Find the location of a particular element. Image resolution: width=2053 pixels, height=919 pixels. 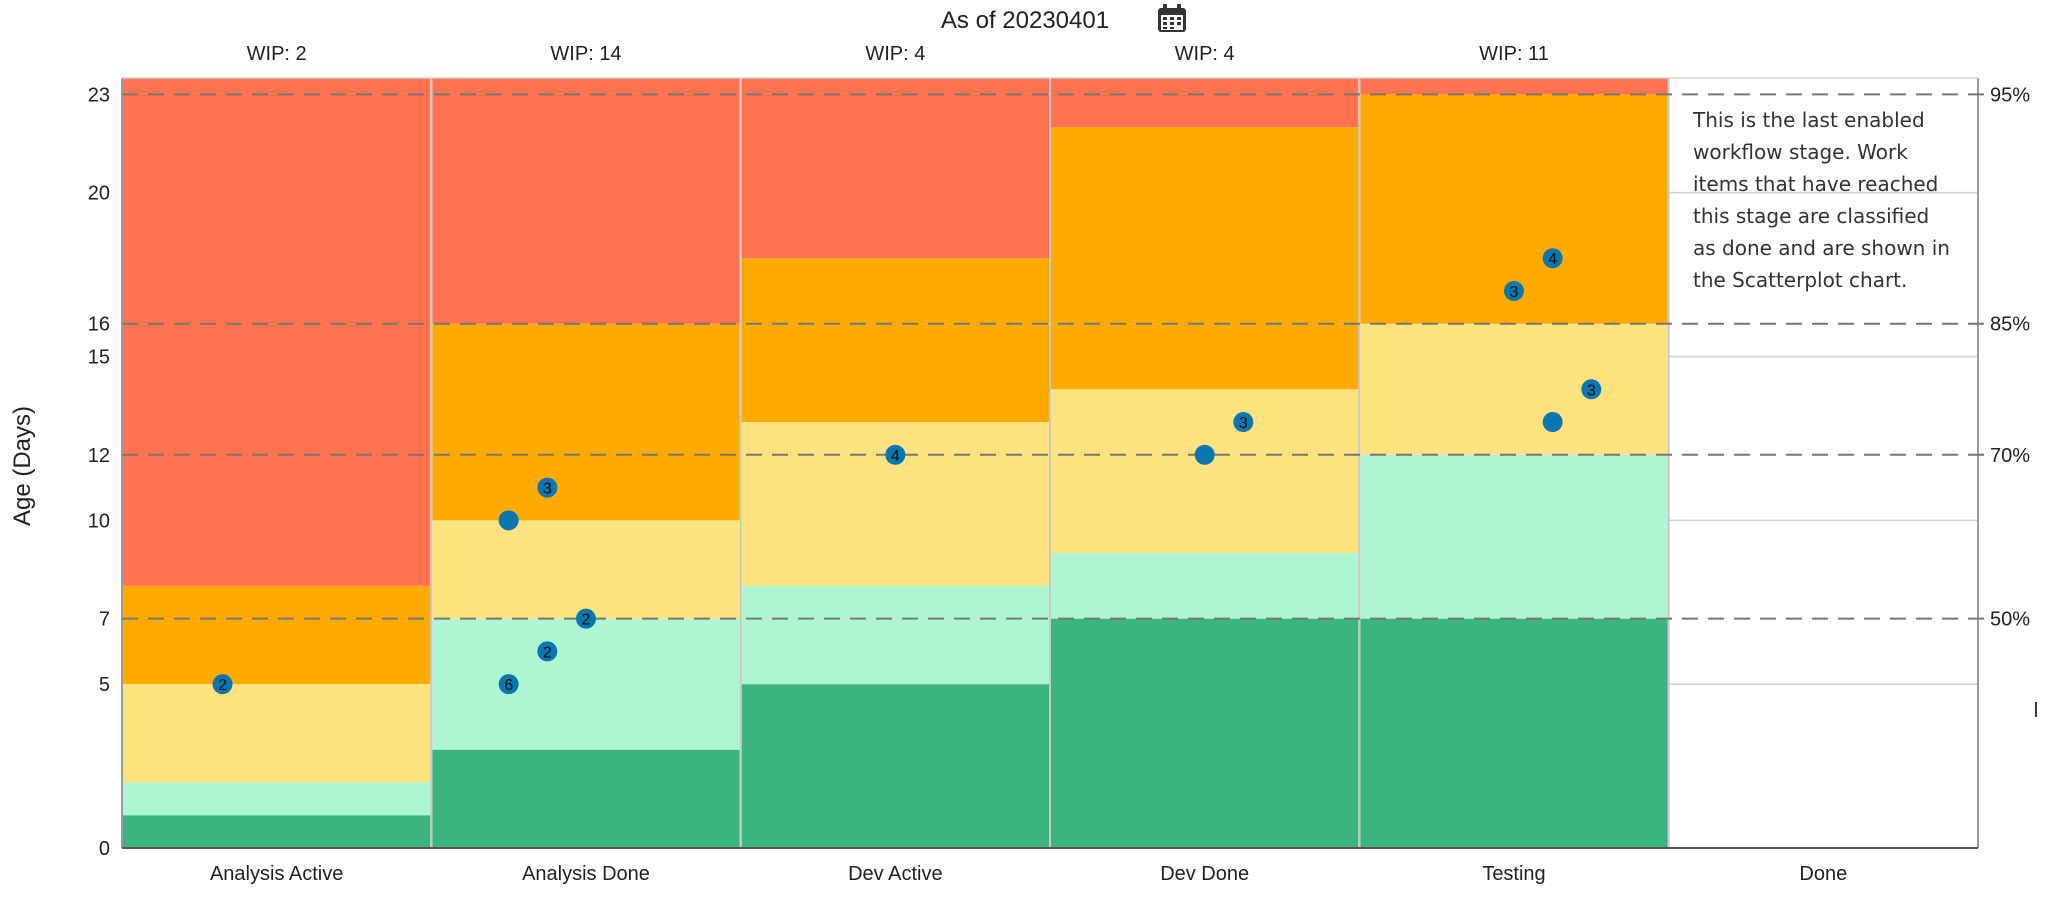

stage-label-6: Done is located at coordinates (1823, 874).